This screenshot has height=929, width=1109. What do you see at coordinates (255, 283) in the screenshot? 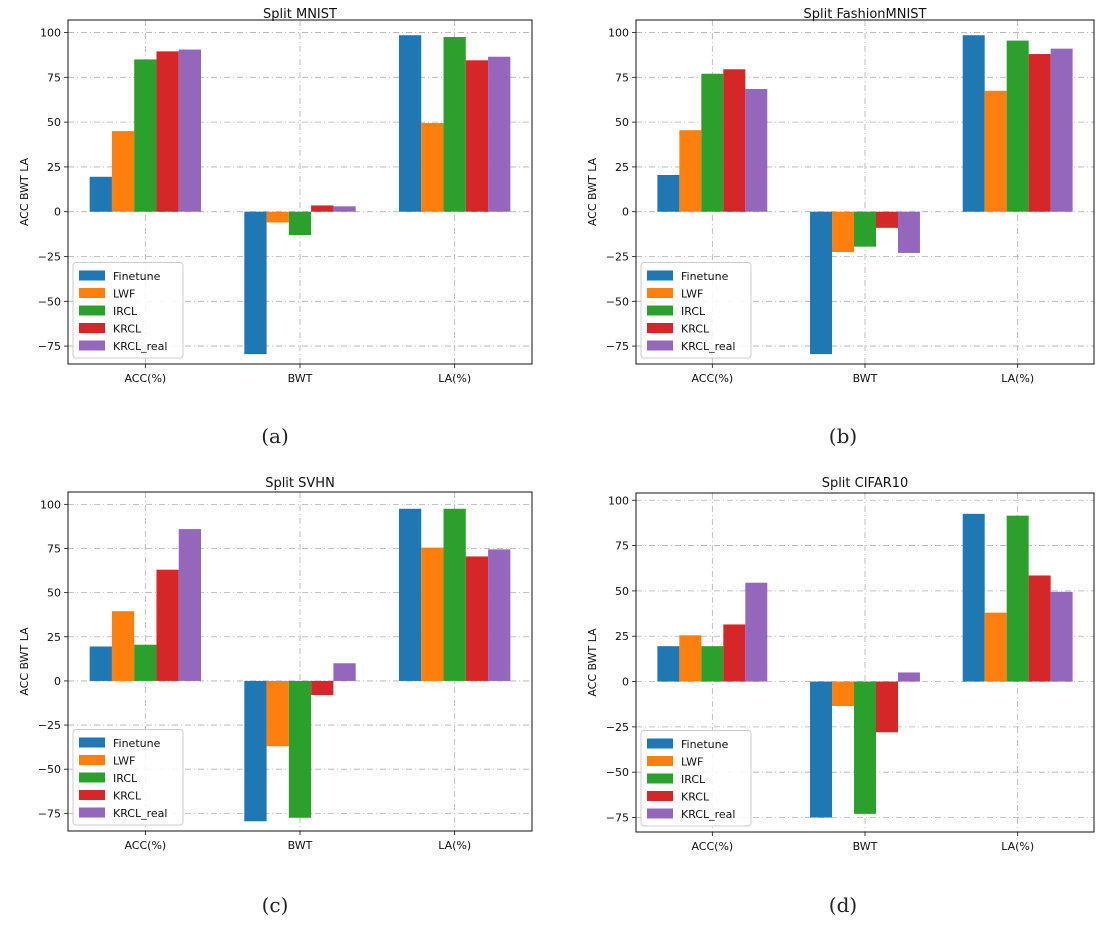
I see `bar-finetune-bwt` at bounding box center [255, 283].